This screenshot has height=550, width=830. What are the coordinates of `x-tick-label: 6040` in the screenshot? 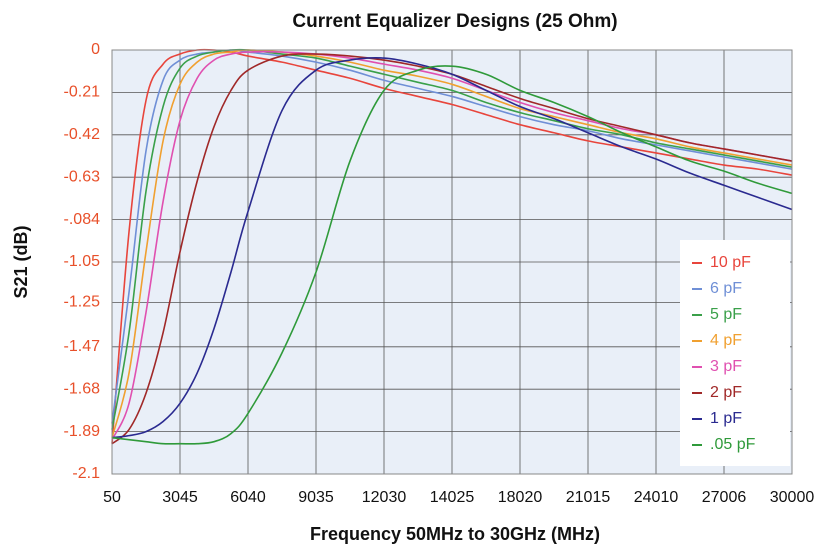 It's located at (248, 497).